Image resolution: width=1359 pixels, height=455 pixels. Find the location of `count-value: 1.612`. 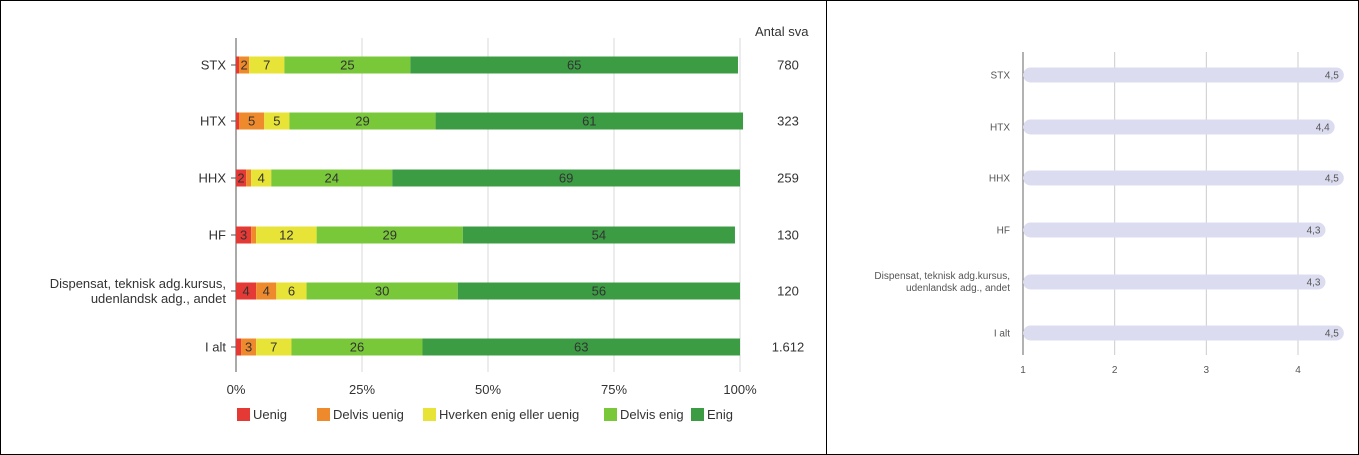

count-value: 1.612 is located at coordinates (788, 347).